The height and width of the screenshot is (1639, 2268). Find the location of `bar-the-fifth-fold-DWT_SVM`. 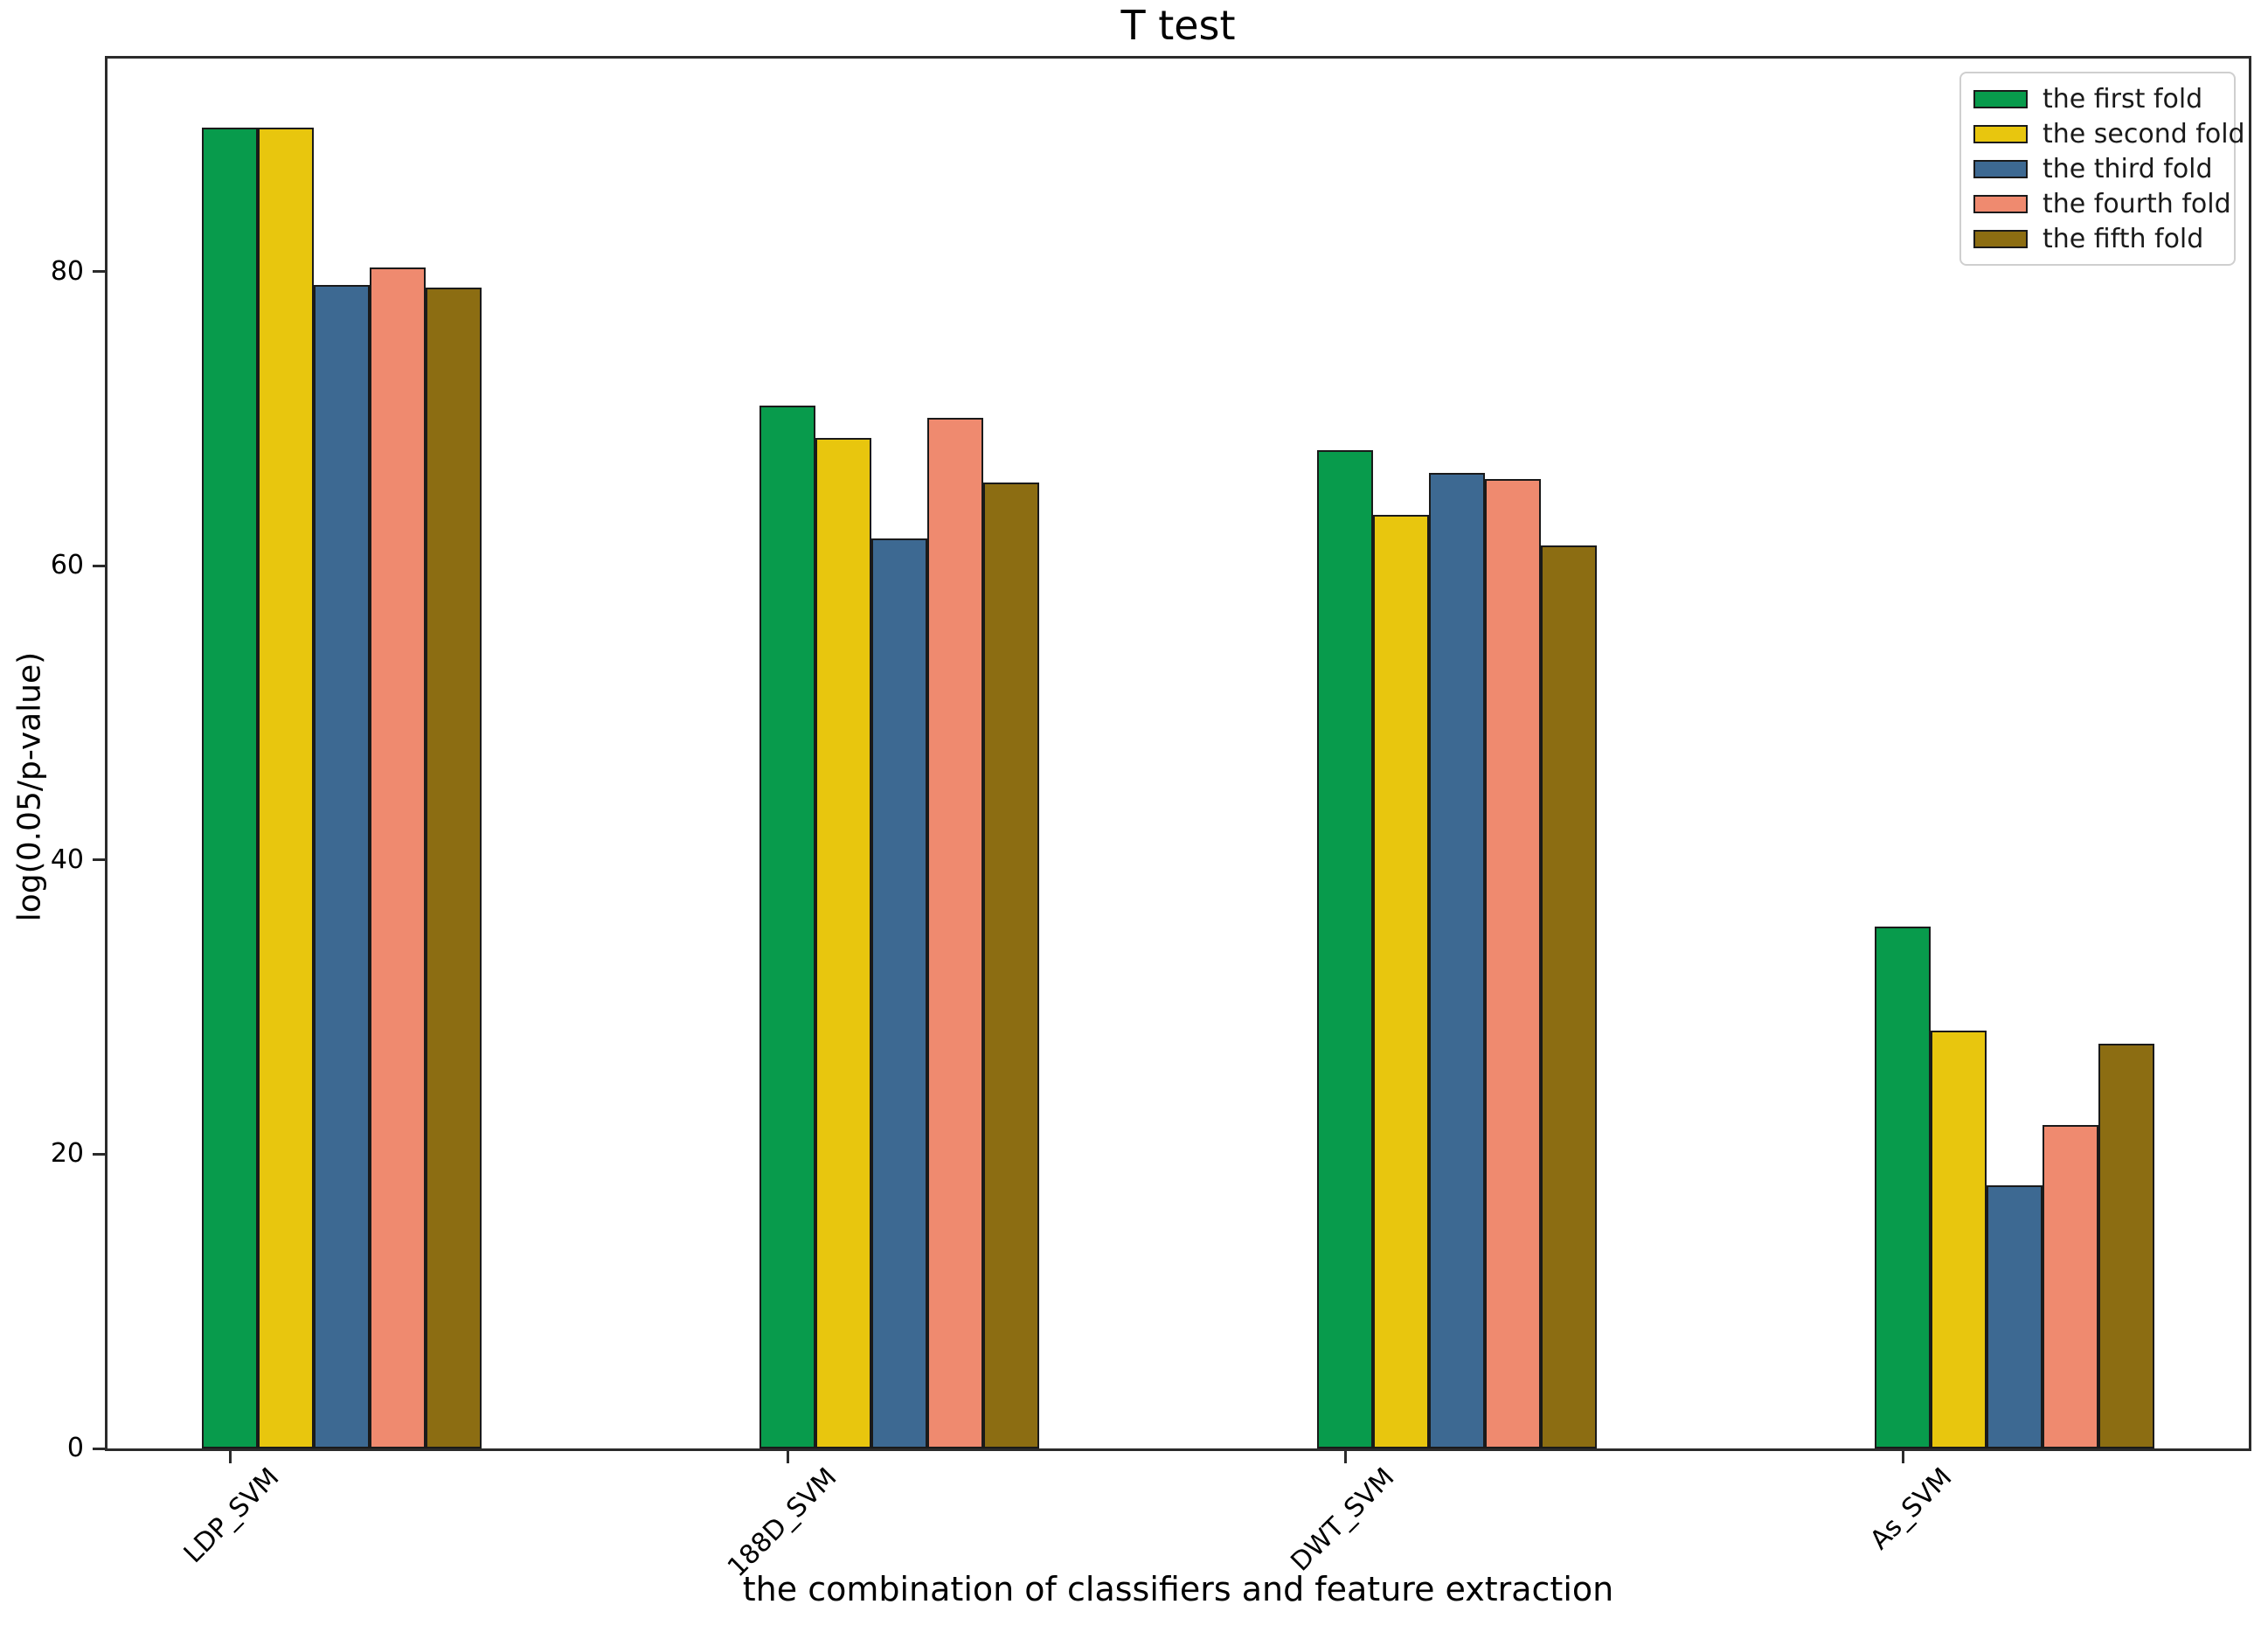

bar-the-fifth-fold-DWT_SVM is located at coordinates (1569, 996).